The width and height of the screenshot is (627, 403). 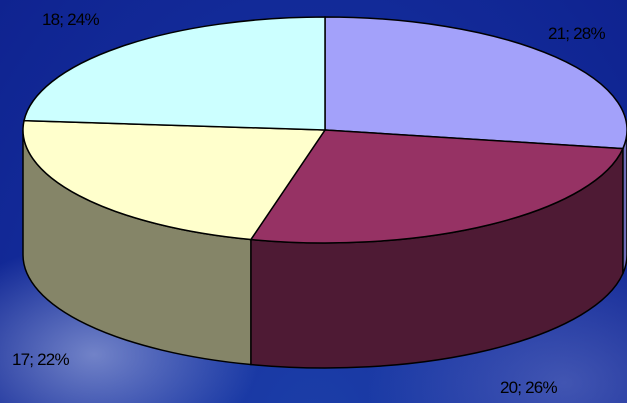 What do you see at coordinates (71, 19) in the screenshot?
I see `data-label-slice-4: 18; 24%` at bounding box center [71, 19].